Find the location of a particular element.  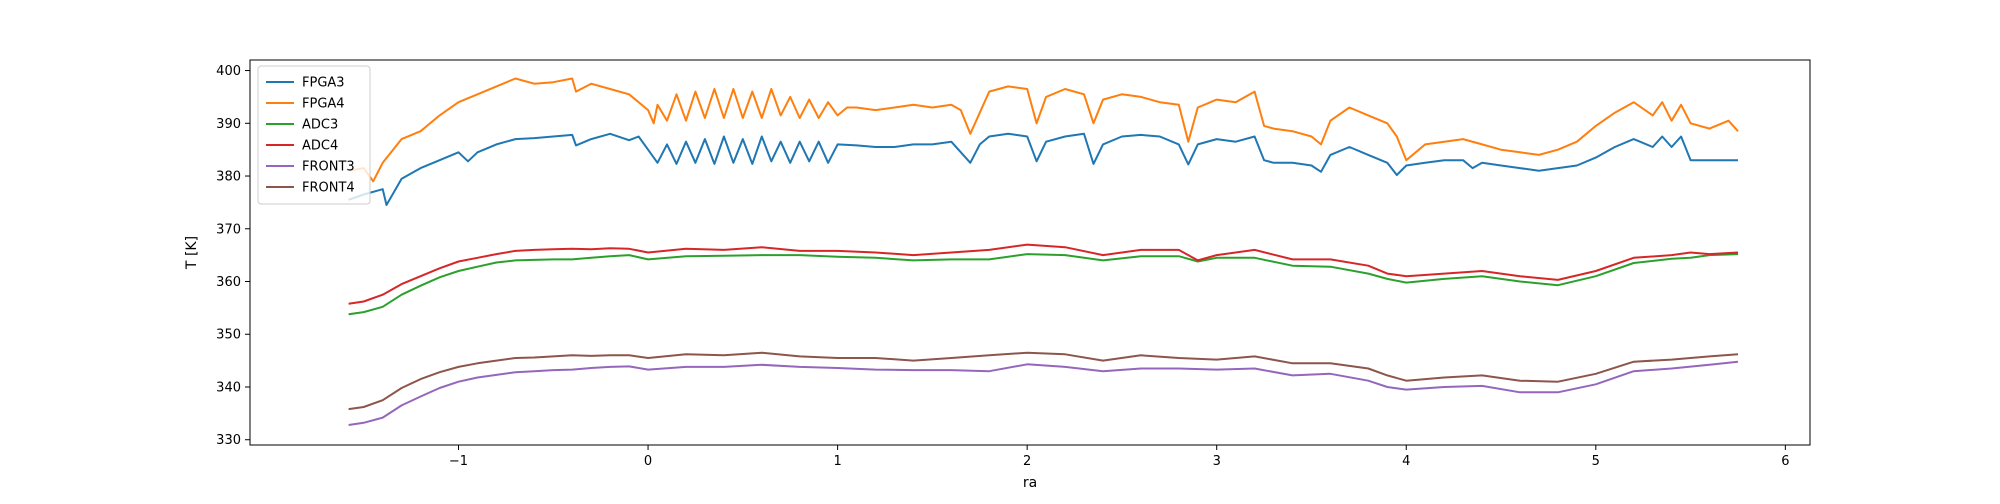

y-tick-label: 390 is located at coordinates (228, 124).